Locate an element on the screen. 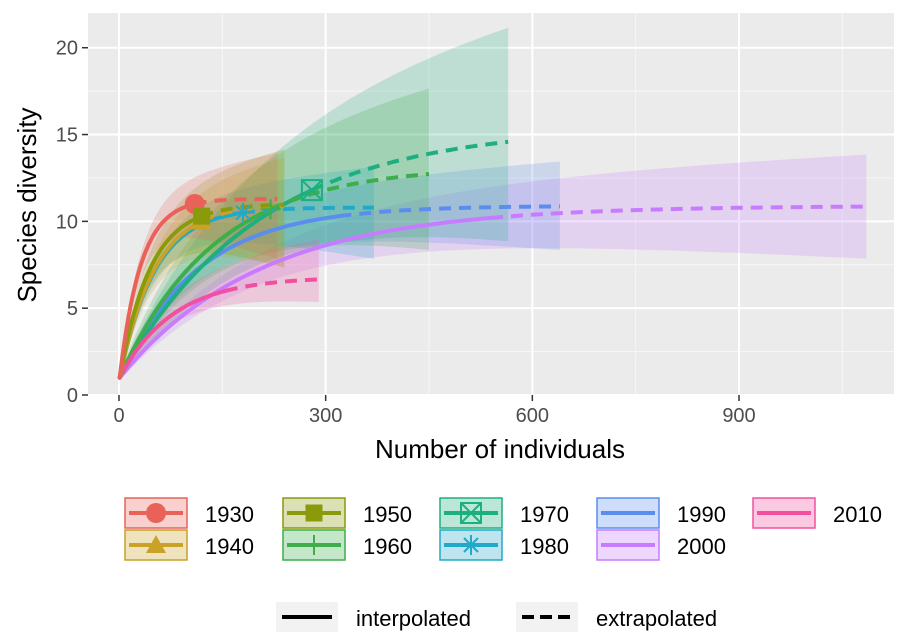 This screenshot has height=633, width=907. legend-key-1990 is located at coordinates (628, 513).